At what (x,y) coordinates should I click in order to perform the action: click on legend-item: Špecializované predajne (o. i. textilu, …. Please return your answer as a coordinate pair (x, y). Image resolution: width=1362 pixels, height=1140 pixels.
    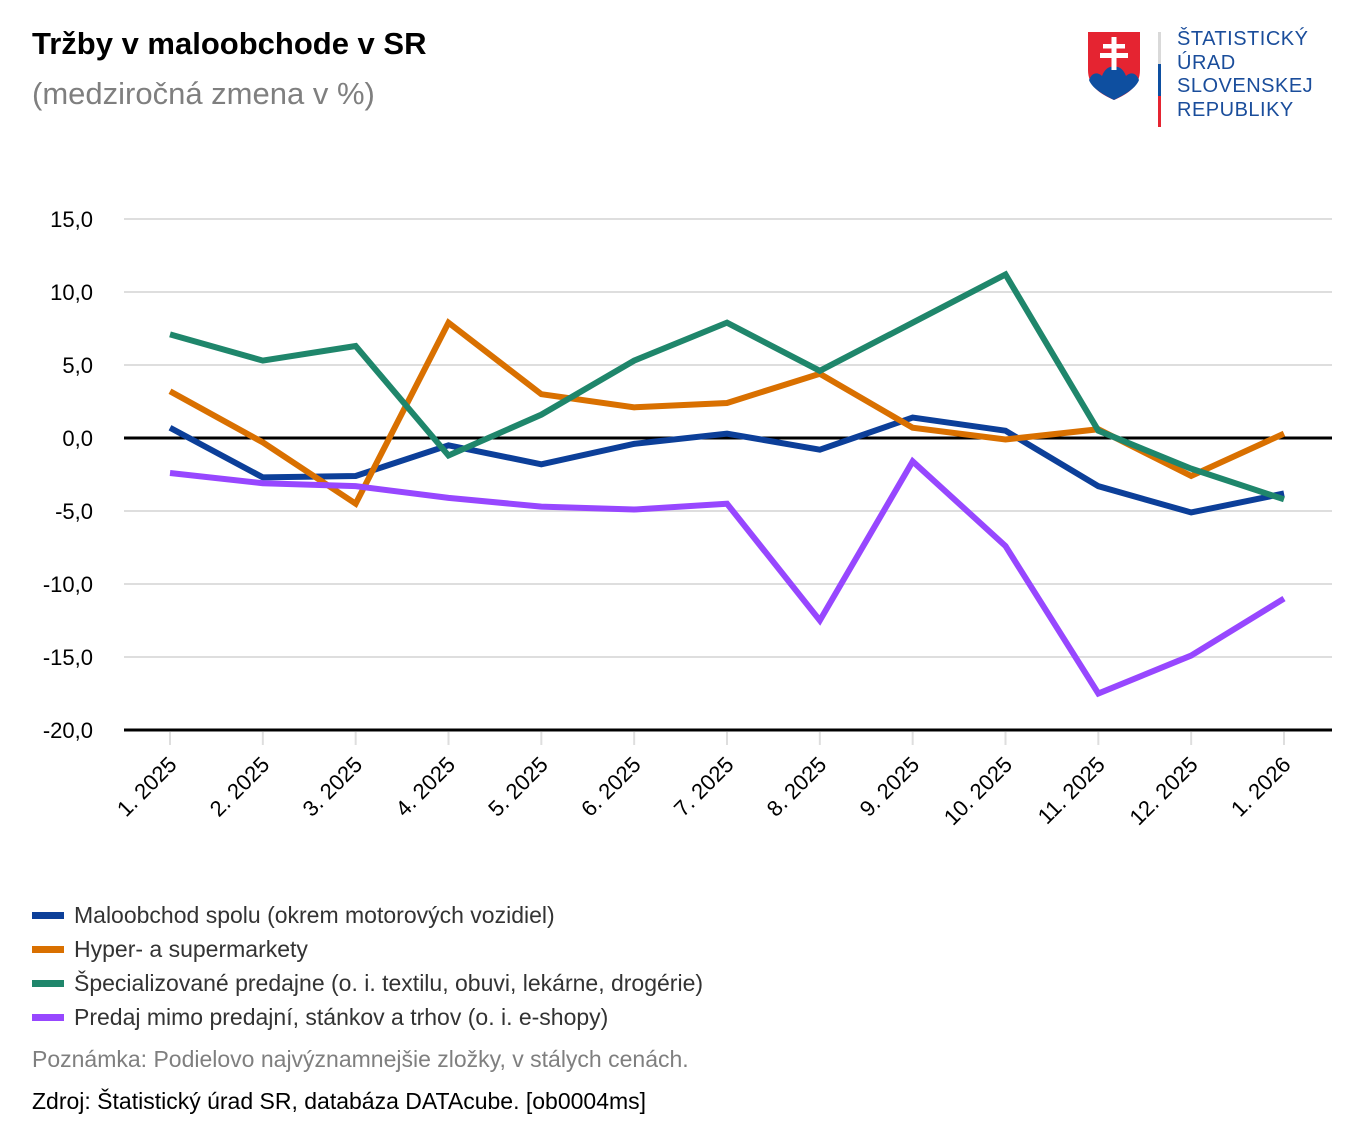
    Looking at the image, I should click on (367, 983).